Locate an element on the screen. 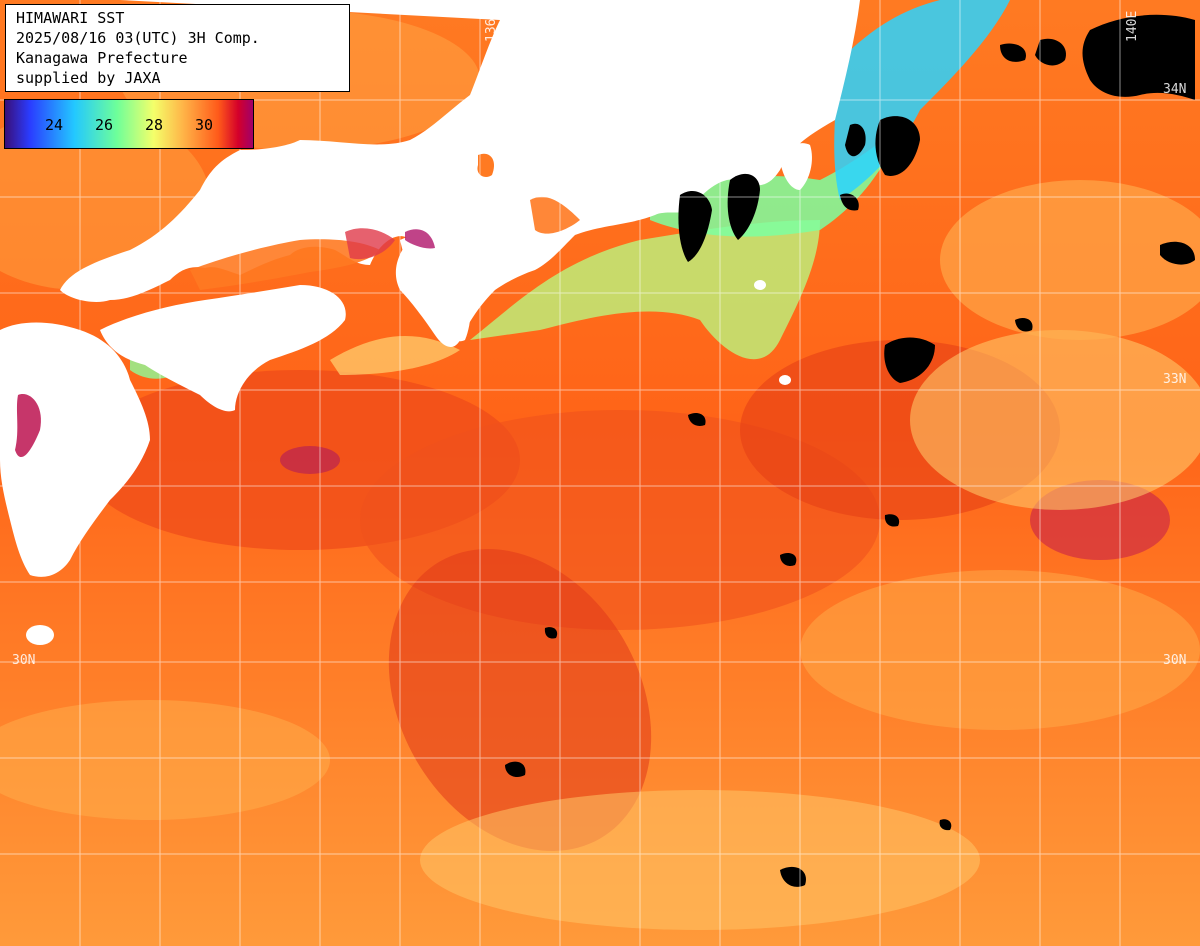 This screenshot has height=946, width=1200. credit-line: supplied by JAXA is located at coordinates (88, 78).